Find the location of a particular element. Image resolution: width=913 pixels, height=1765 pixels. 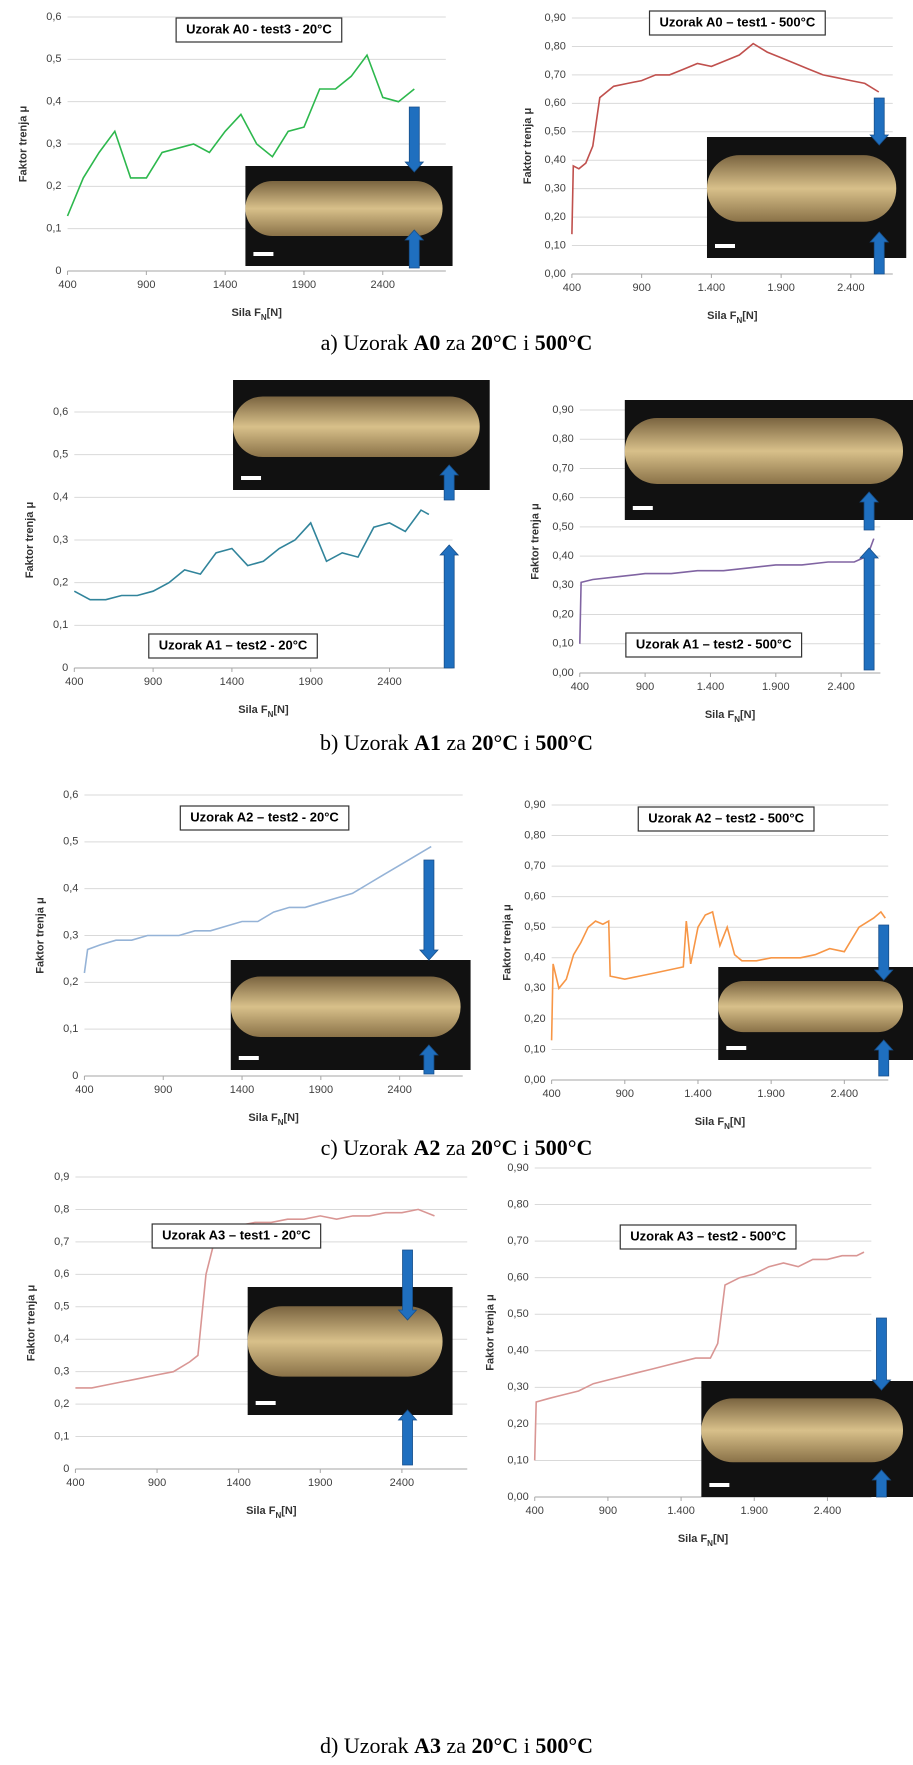

y-tick-label: 0,8 is located at coordinates (61, 1209).